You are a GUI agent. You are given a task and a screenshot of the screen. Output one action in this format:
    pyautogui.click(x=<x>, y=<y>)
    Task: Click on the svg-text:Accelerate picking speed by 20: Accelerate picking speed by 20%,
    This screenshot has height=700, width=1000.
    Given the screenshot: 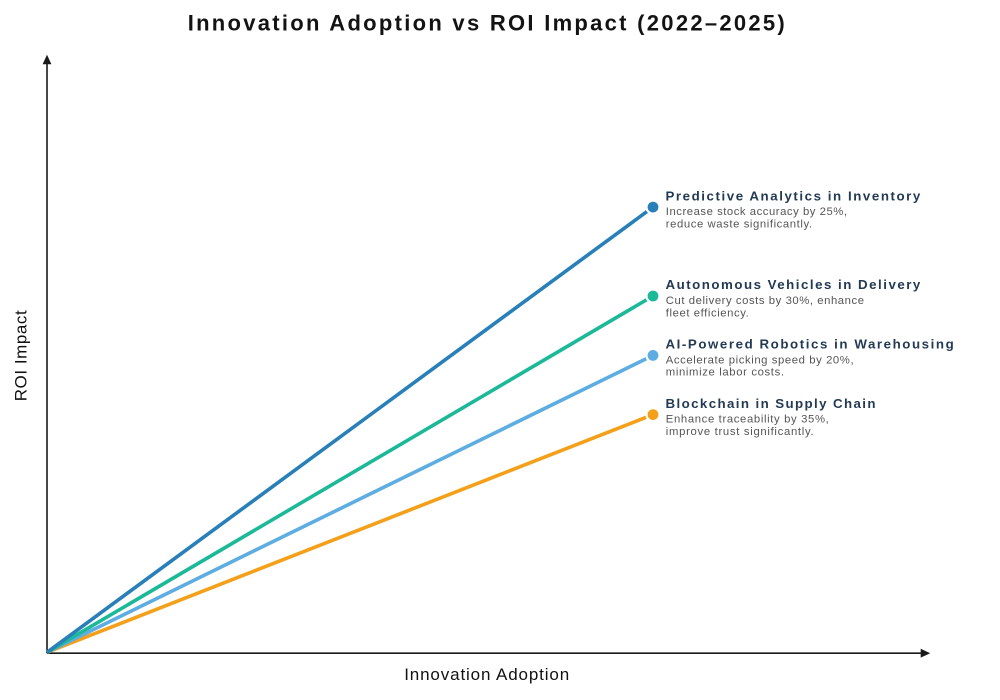 What is the action you would take?
    pyautogui.click(x=760, y=360)
    